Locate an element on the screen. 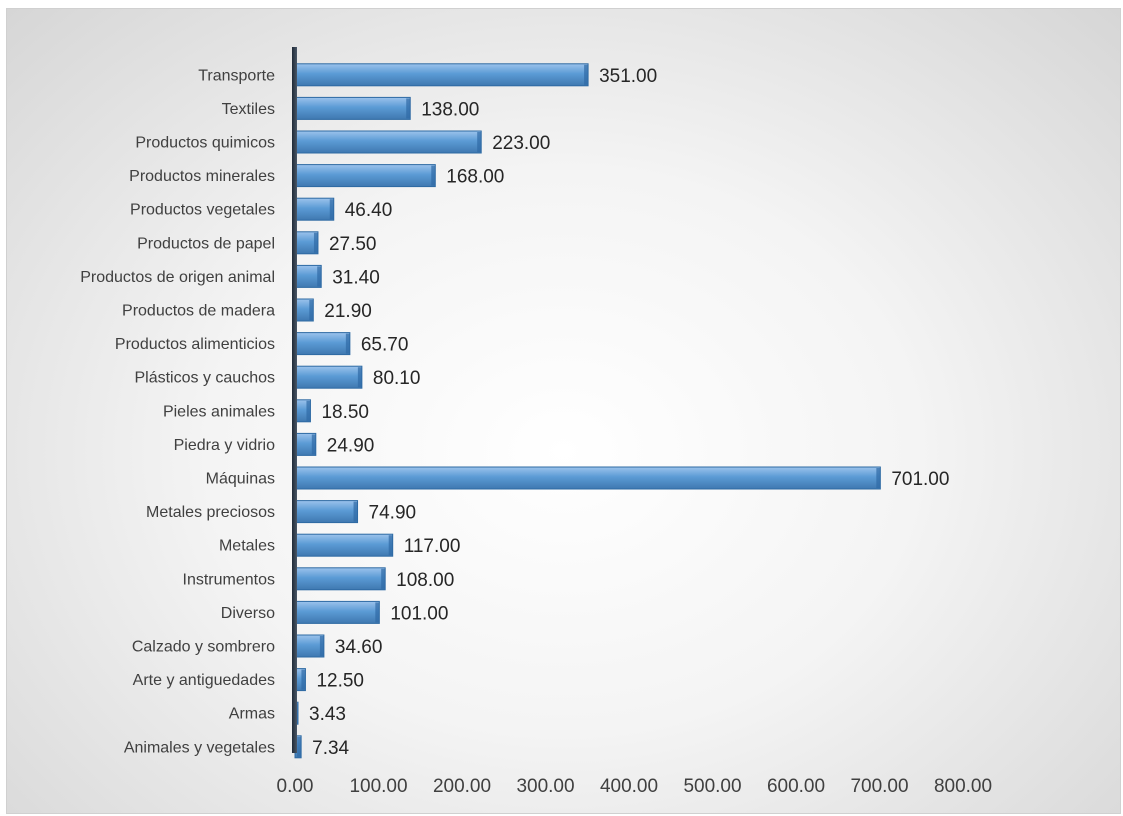 The height and width of the screenshot is (816, 1123). x-tick-label: 0.00 is located at coordinates (295, 786).